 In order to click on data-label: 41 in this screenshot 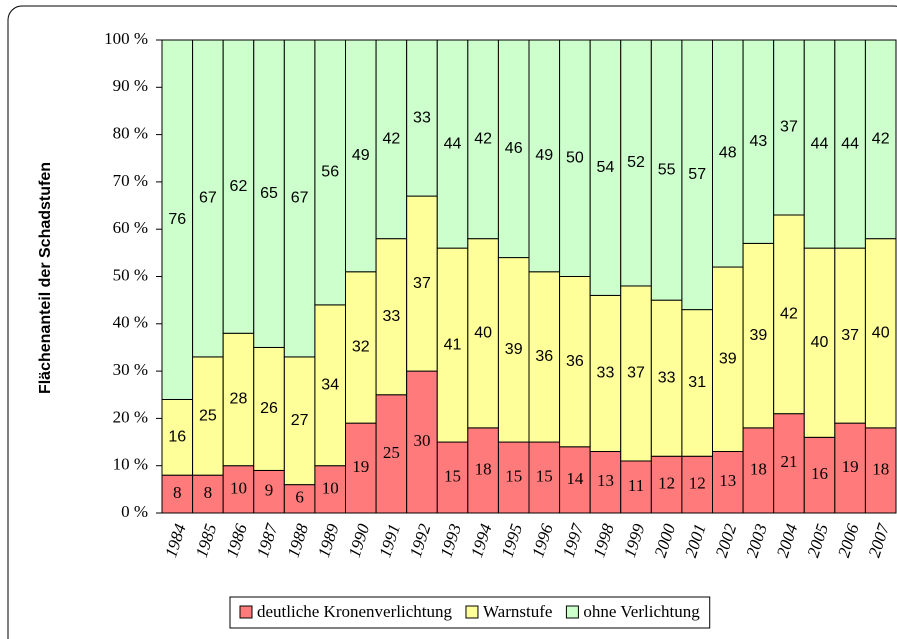, I will do `click(453, 344)`.